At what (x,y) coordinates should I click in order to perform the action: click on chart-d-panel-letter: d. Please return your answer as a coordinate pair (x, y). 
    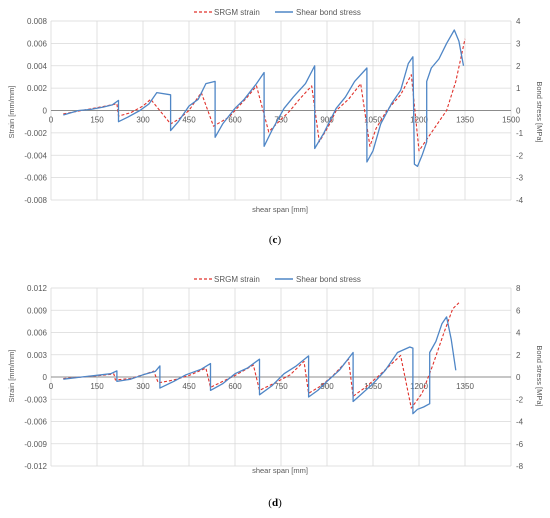
    Looking at the image, I should click on (275, 503).